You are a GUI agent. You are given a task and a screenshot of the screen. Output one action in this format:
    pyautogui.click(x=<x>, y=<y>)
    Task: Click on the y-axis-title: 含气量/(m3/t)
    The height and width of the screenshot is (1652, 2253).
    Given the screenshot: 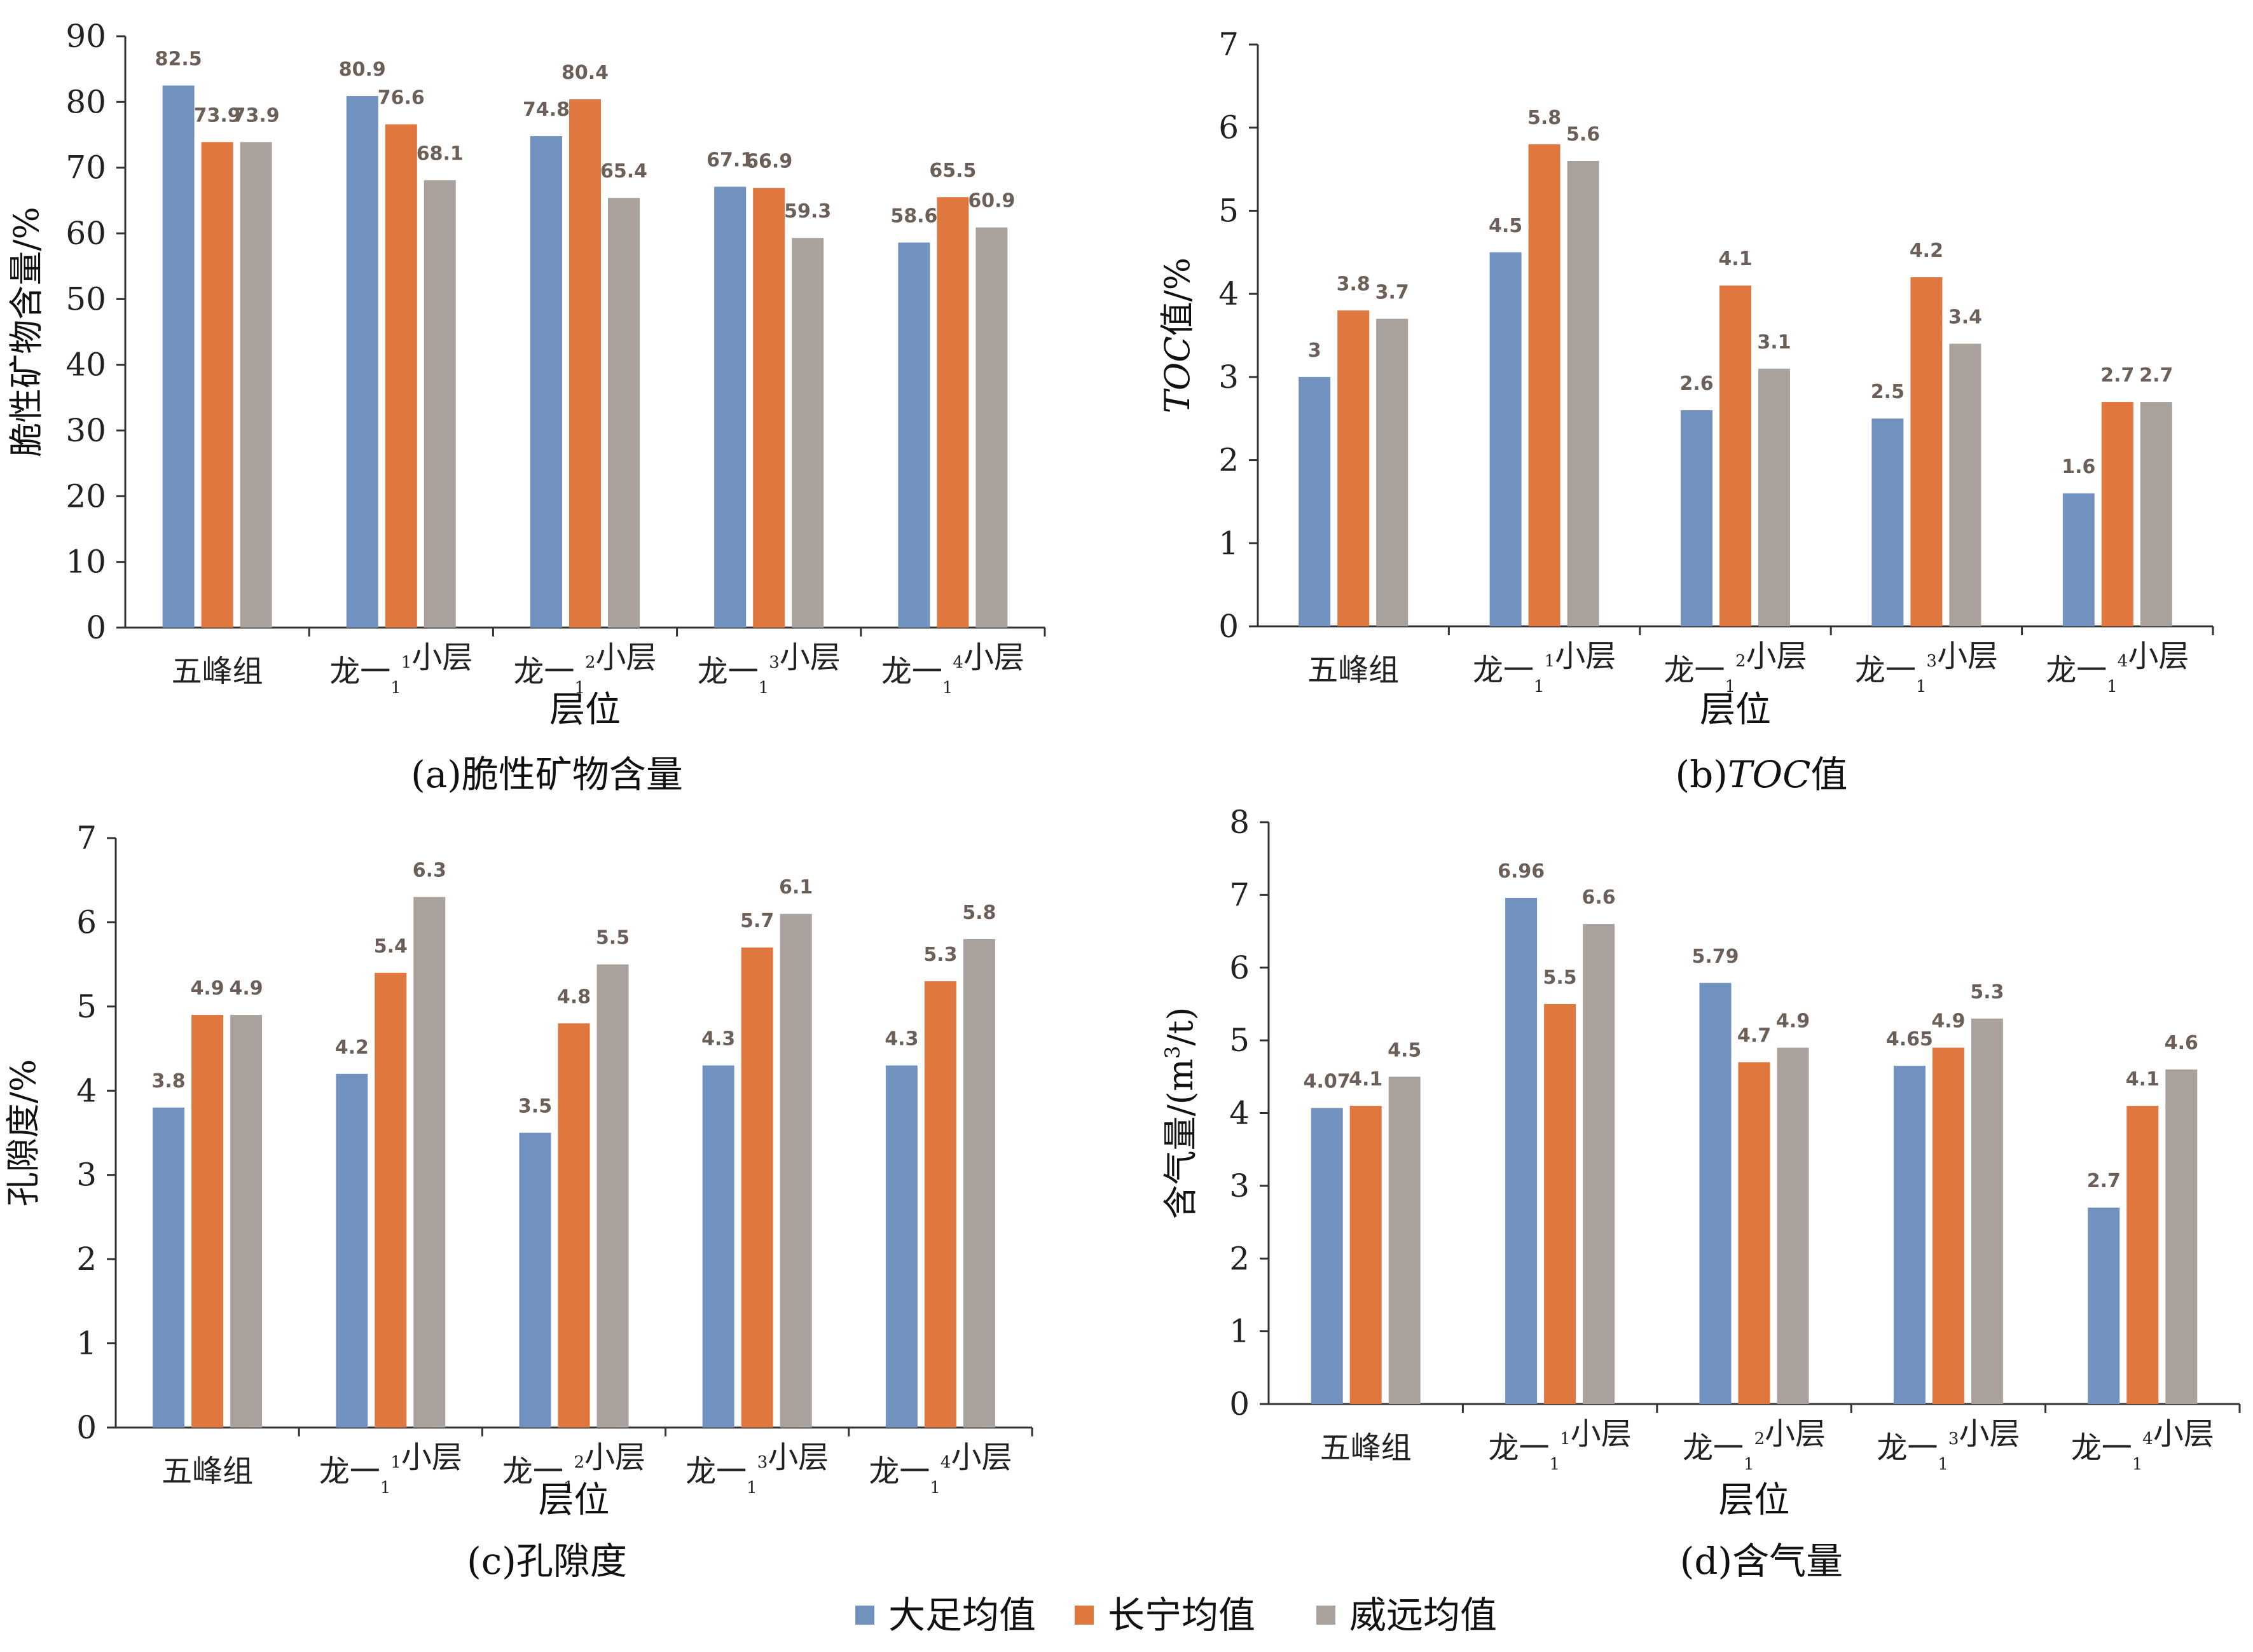 What is the action you would take?
    pyautogui.click(x=1181, y=1113)
    